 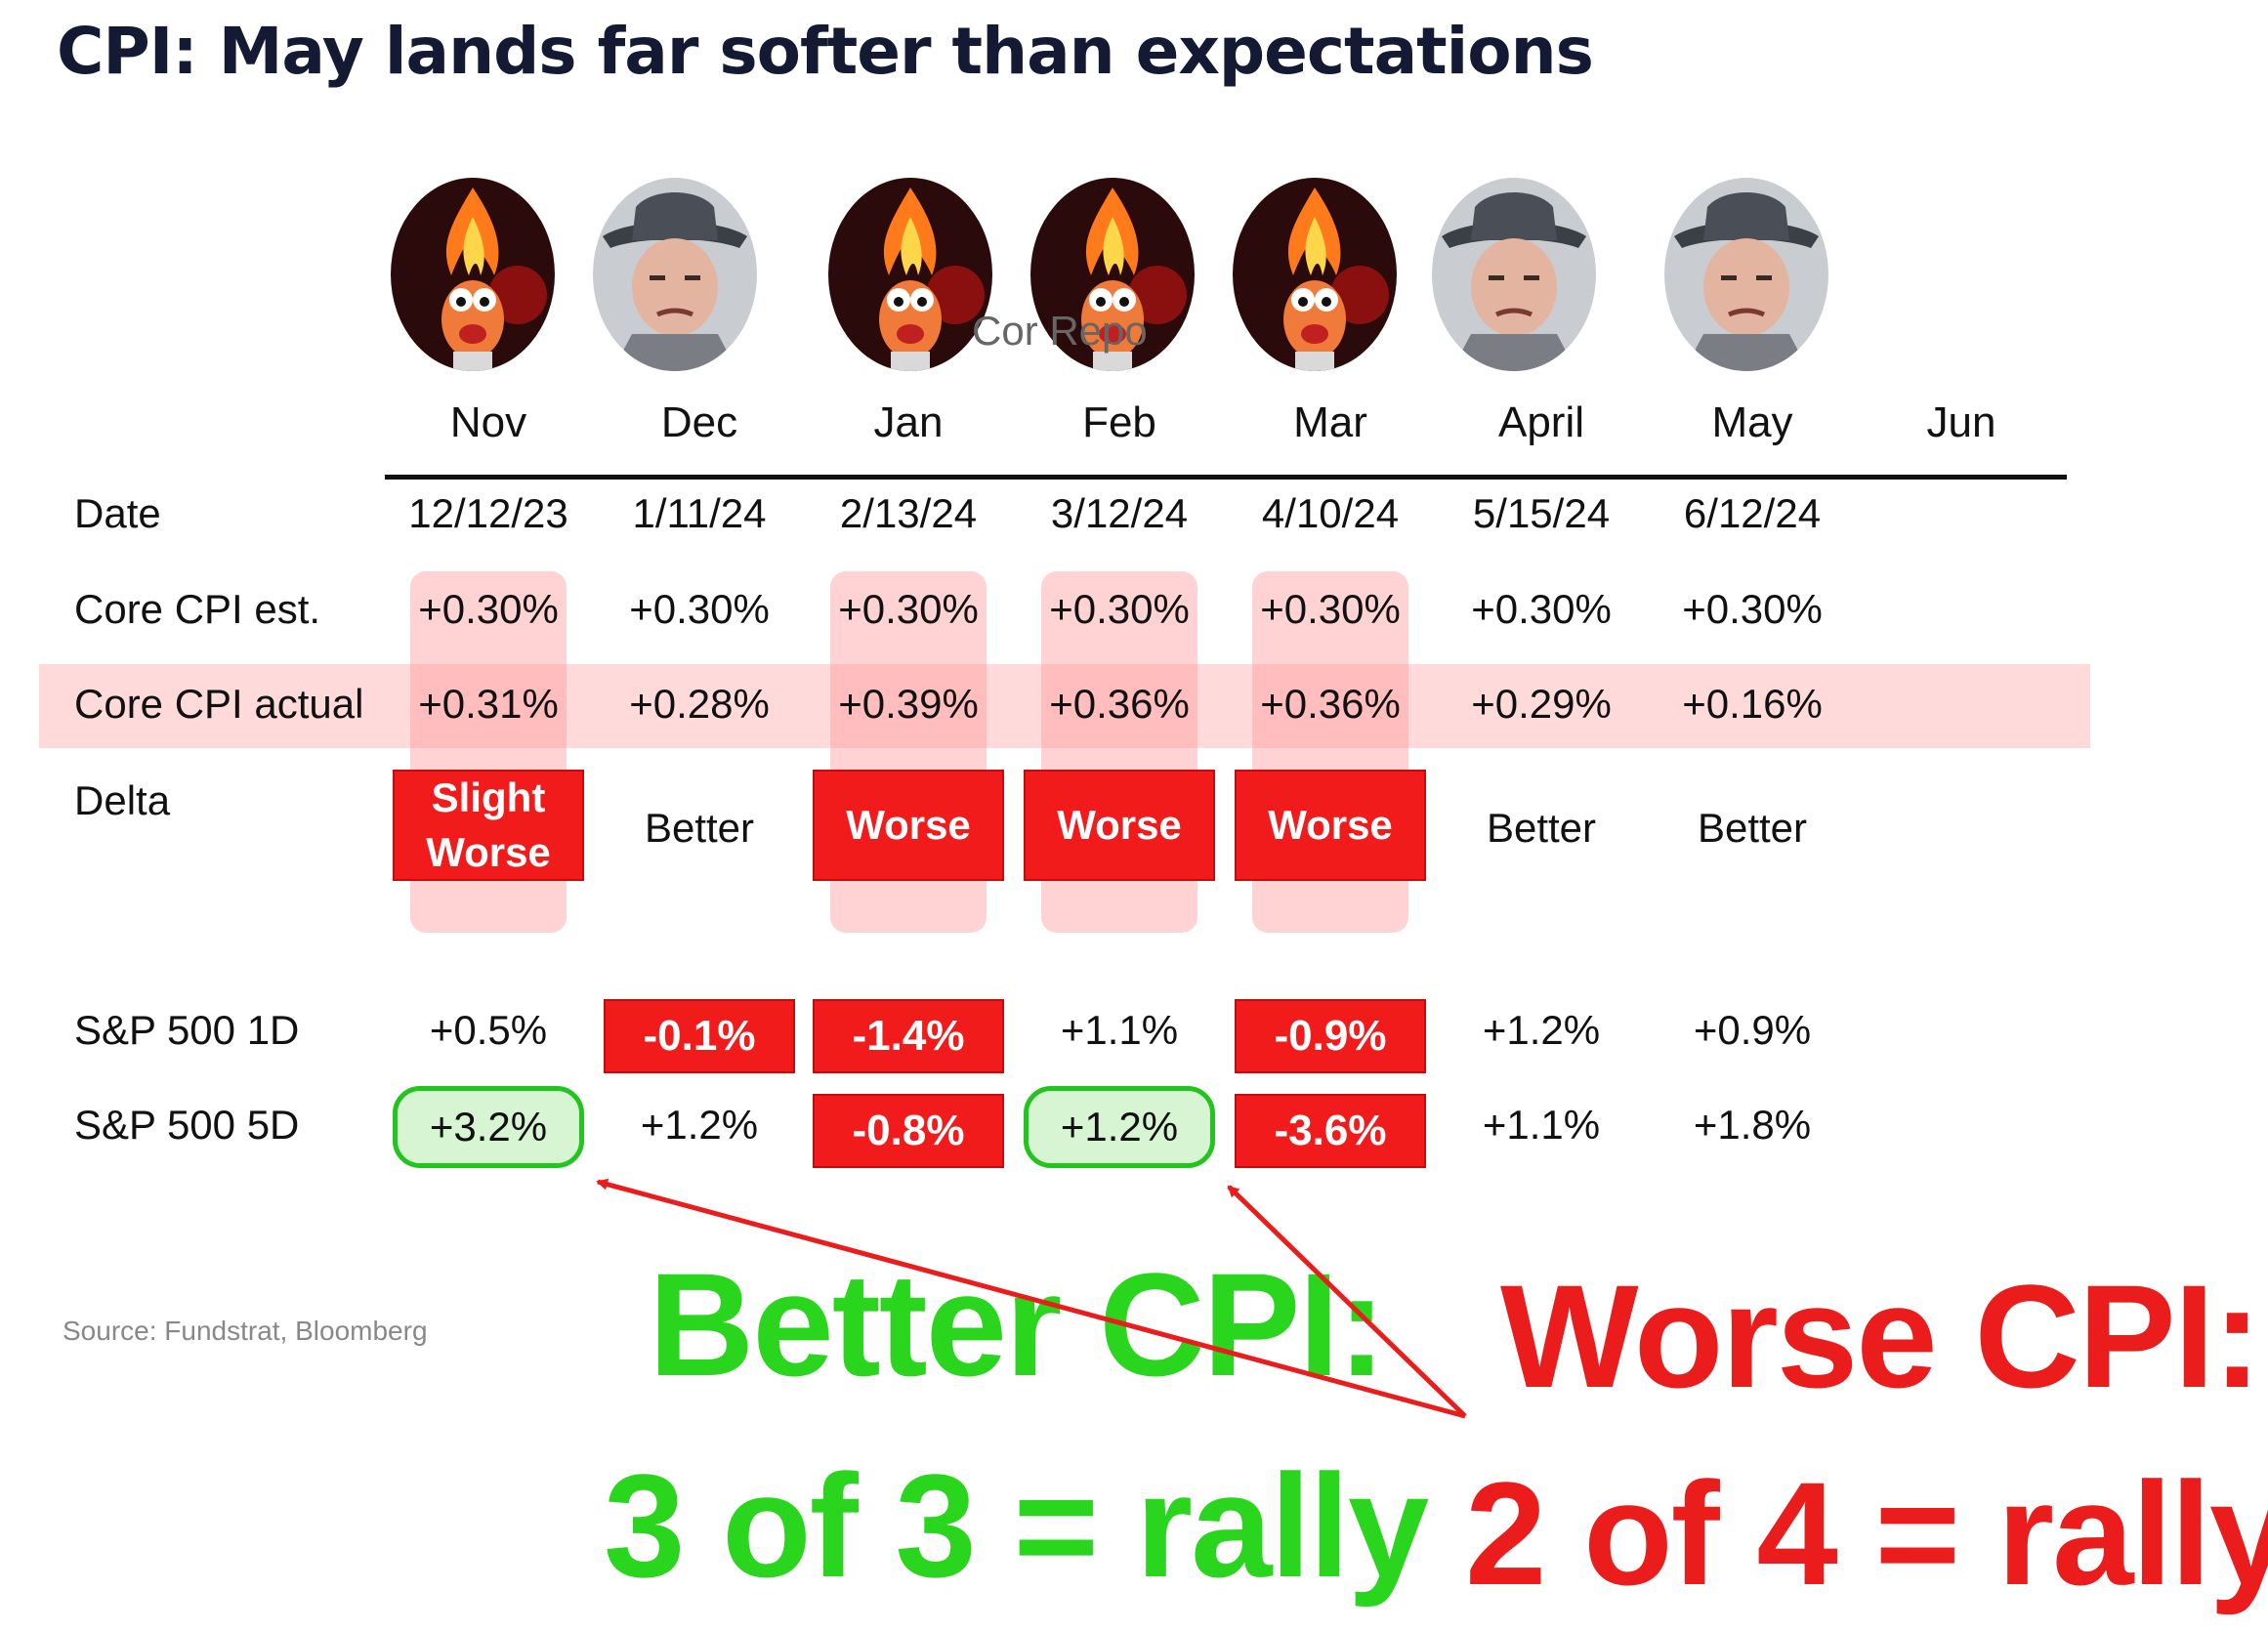 I want to click on sp500-5d-cell: +1.8%, so click(x=1752, y=1125).